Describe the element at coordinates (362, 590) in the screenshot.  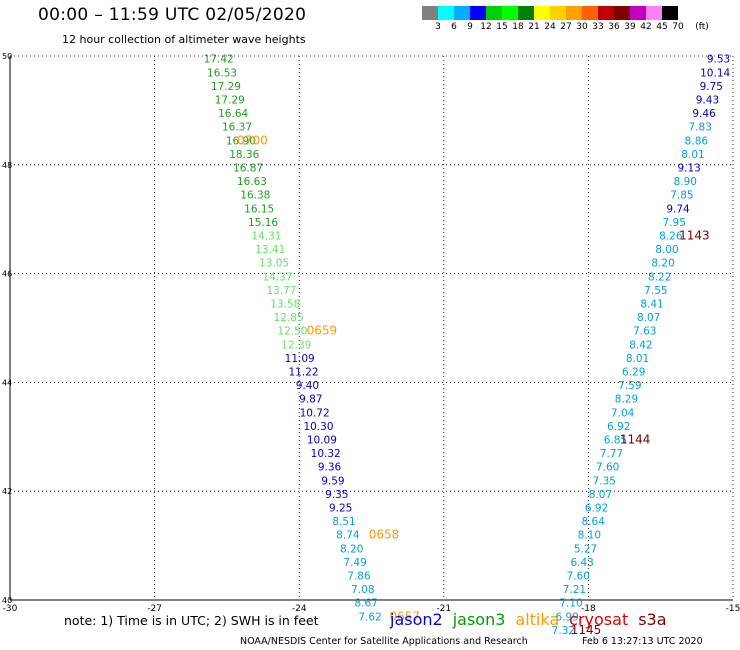
I see `wave-height-value: 7.08` at that location.